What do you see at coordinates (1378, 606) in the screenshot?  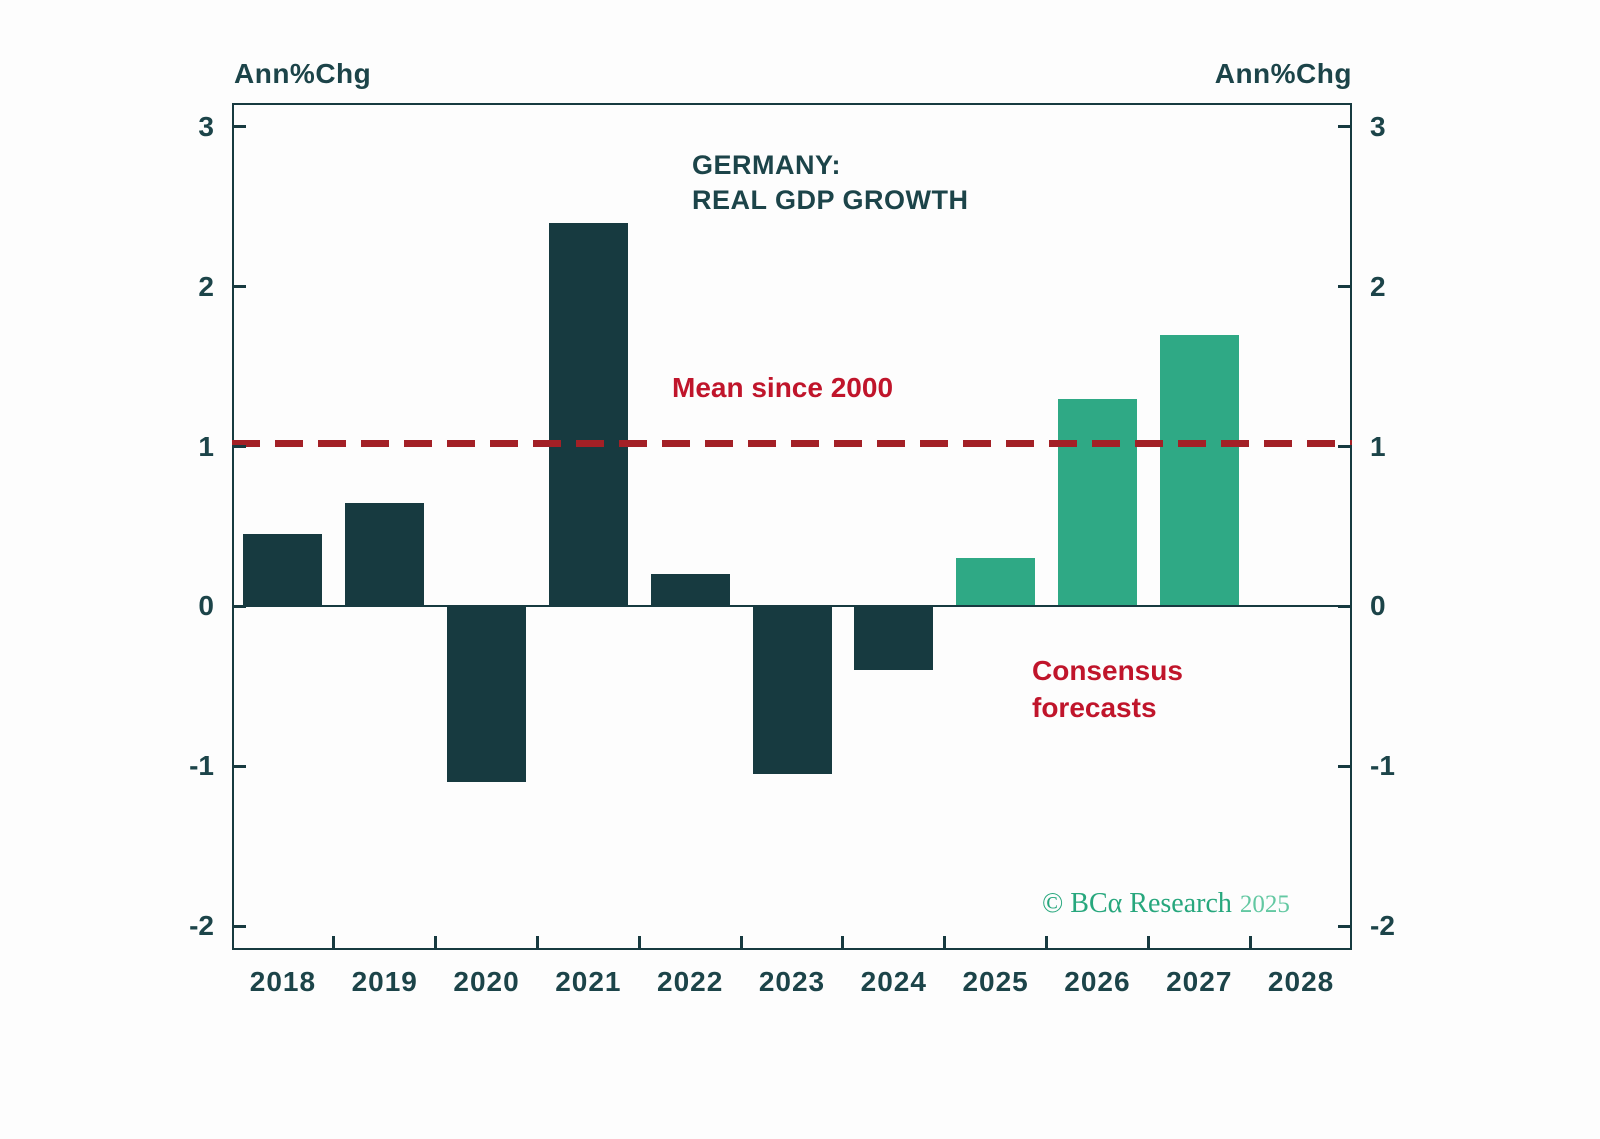 I see `y-tick-label-right: 0` at bounding box center [1378, 606].